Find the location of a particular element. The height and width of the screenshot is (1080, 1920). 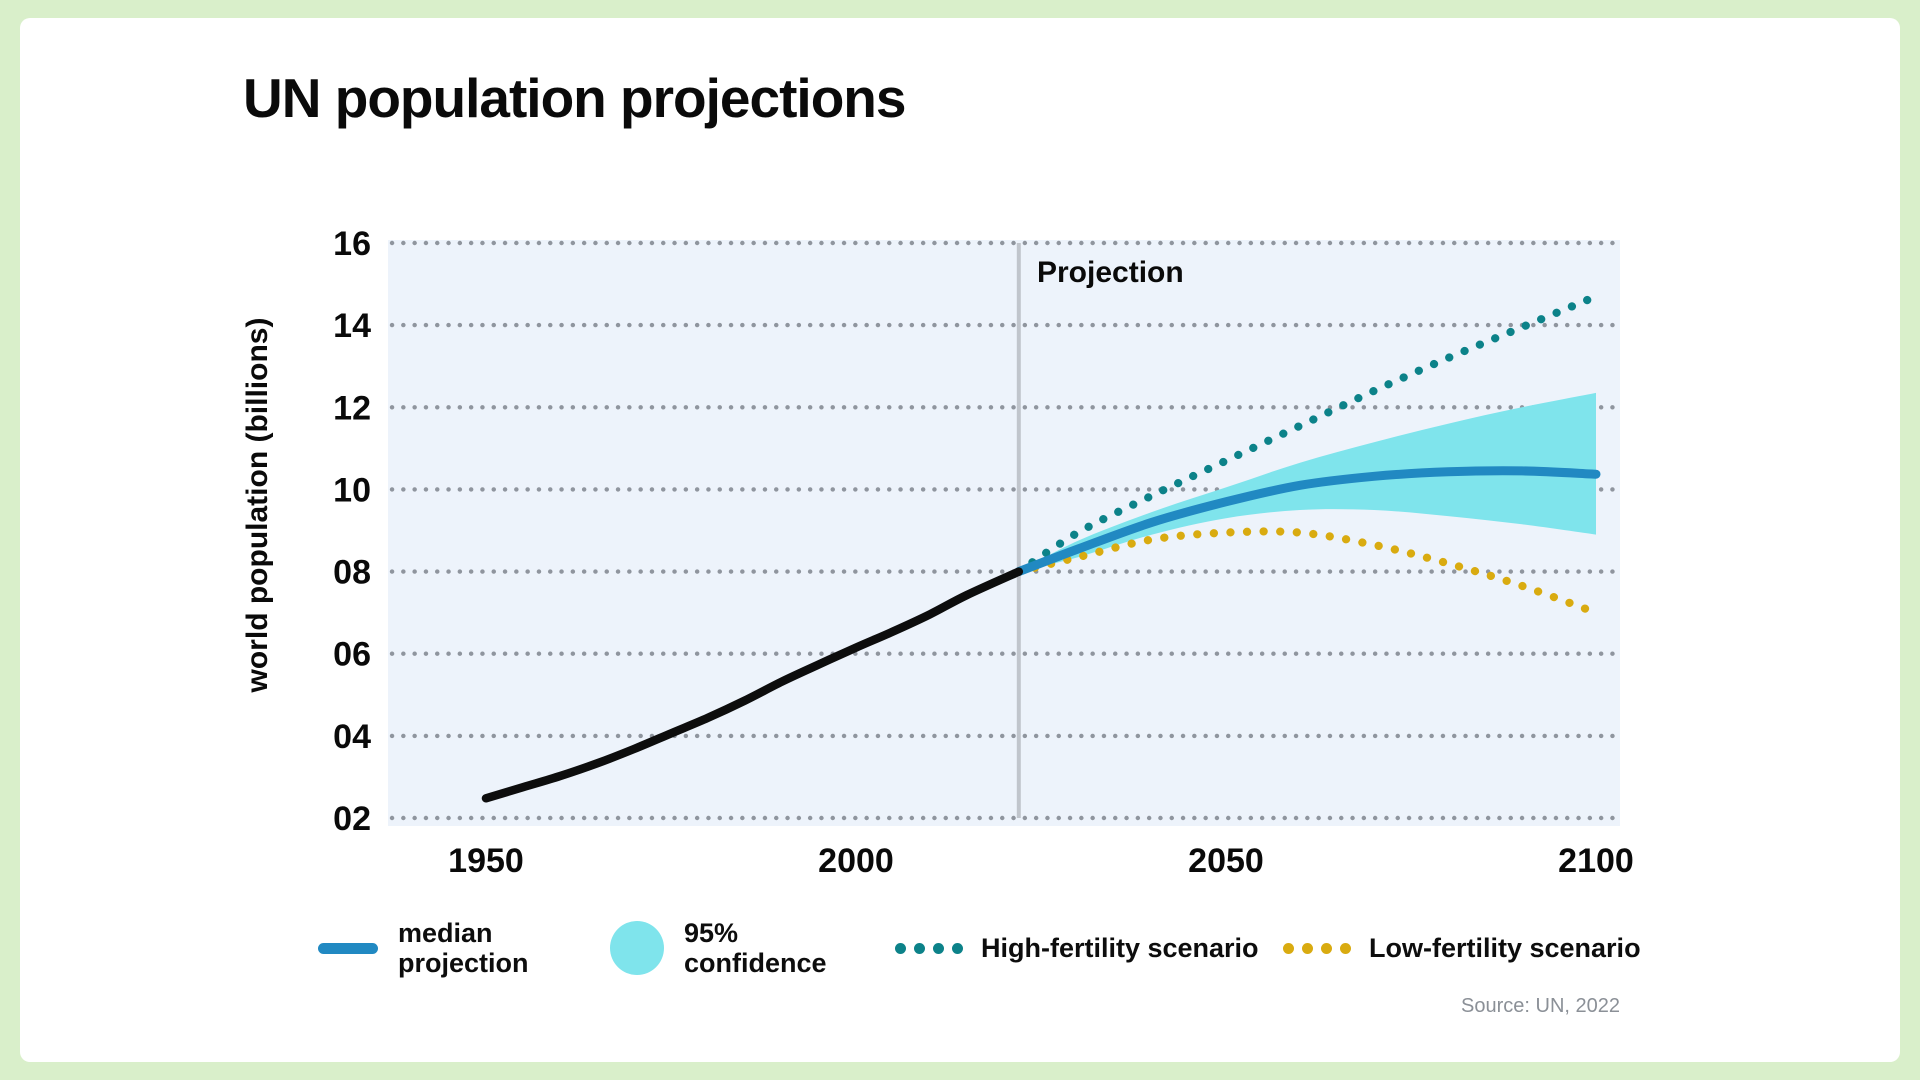

page-title: UN population projections is located at coordinates (574, 98).